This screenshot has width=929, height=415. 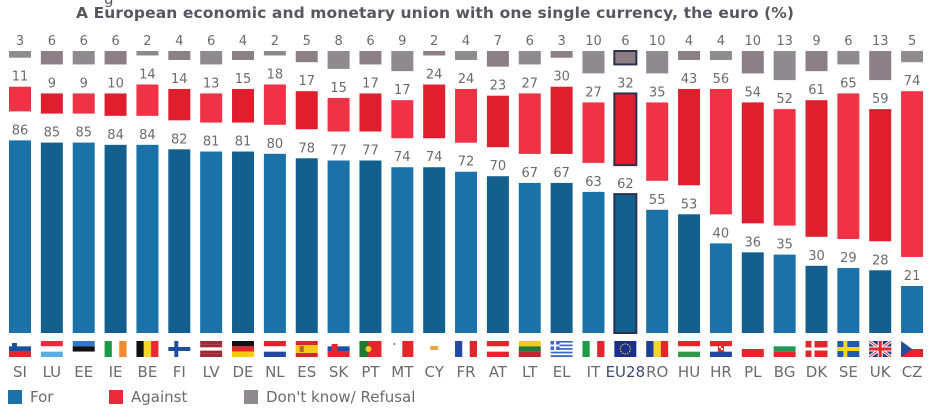 What do you see at coordinates (593, 92) in the screenshot?
I see `data-label-against-it: 27` at bounding box center [593, 92].